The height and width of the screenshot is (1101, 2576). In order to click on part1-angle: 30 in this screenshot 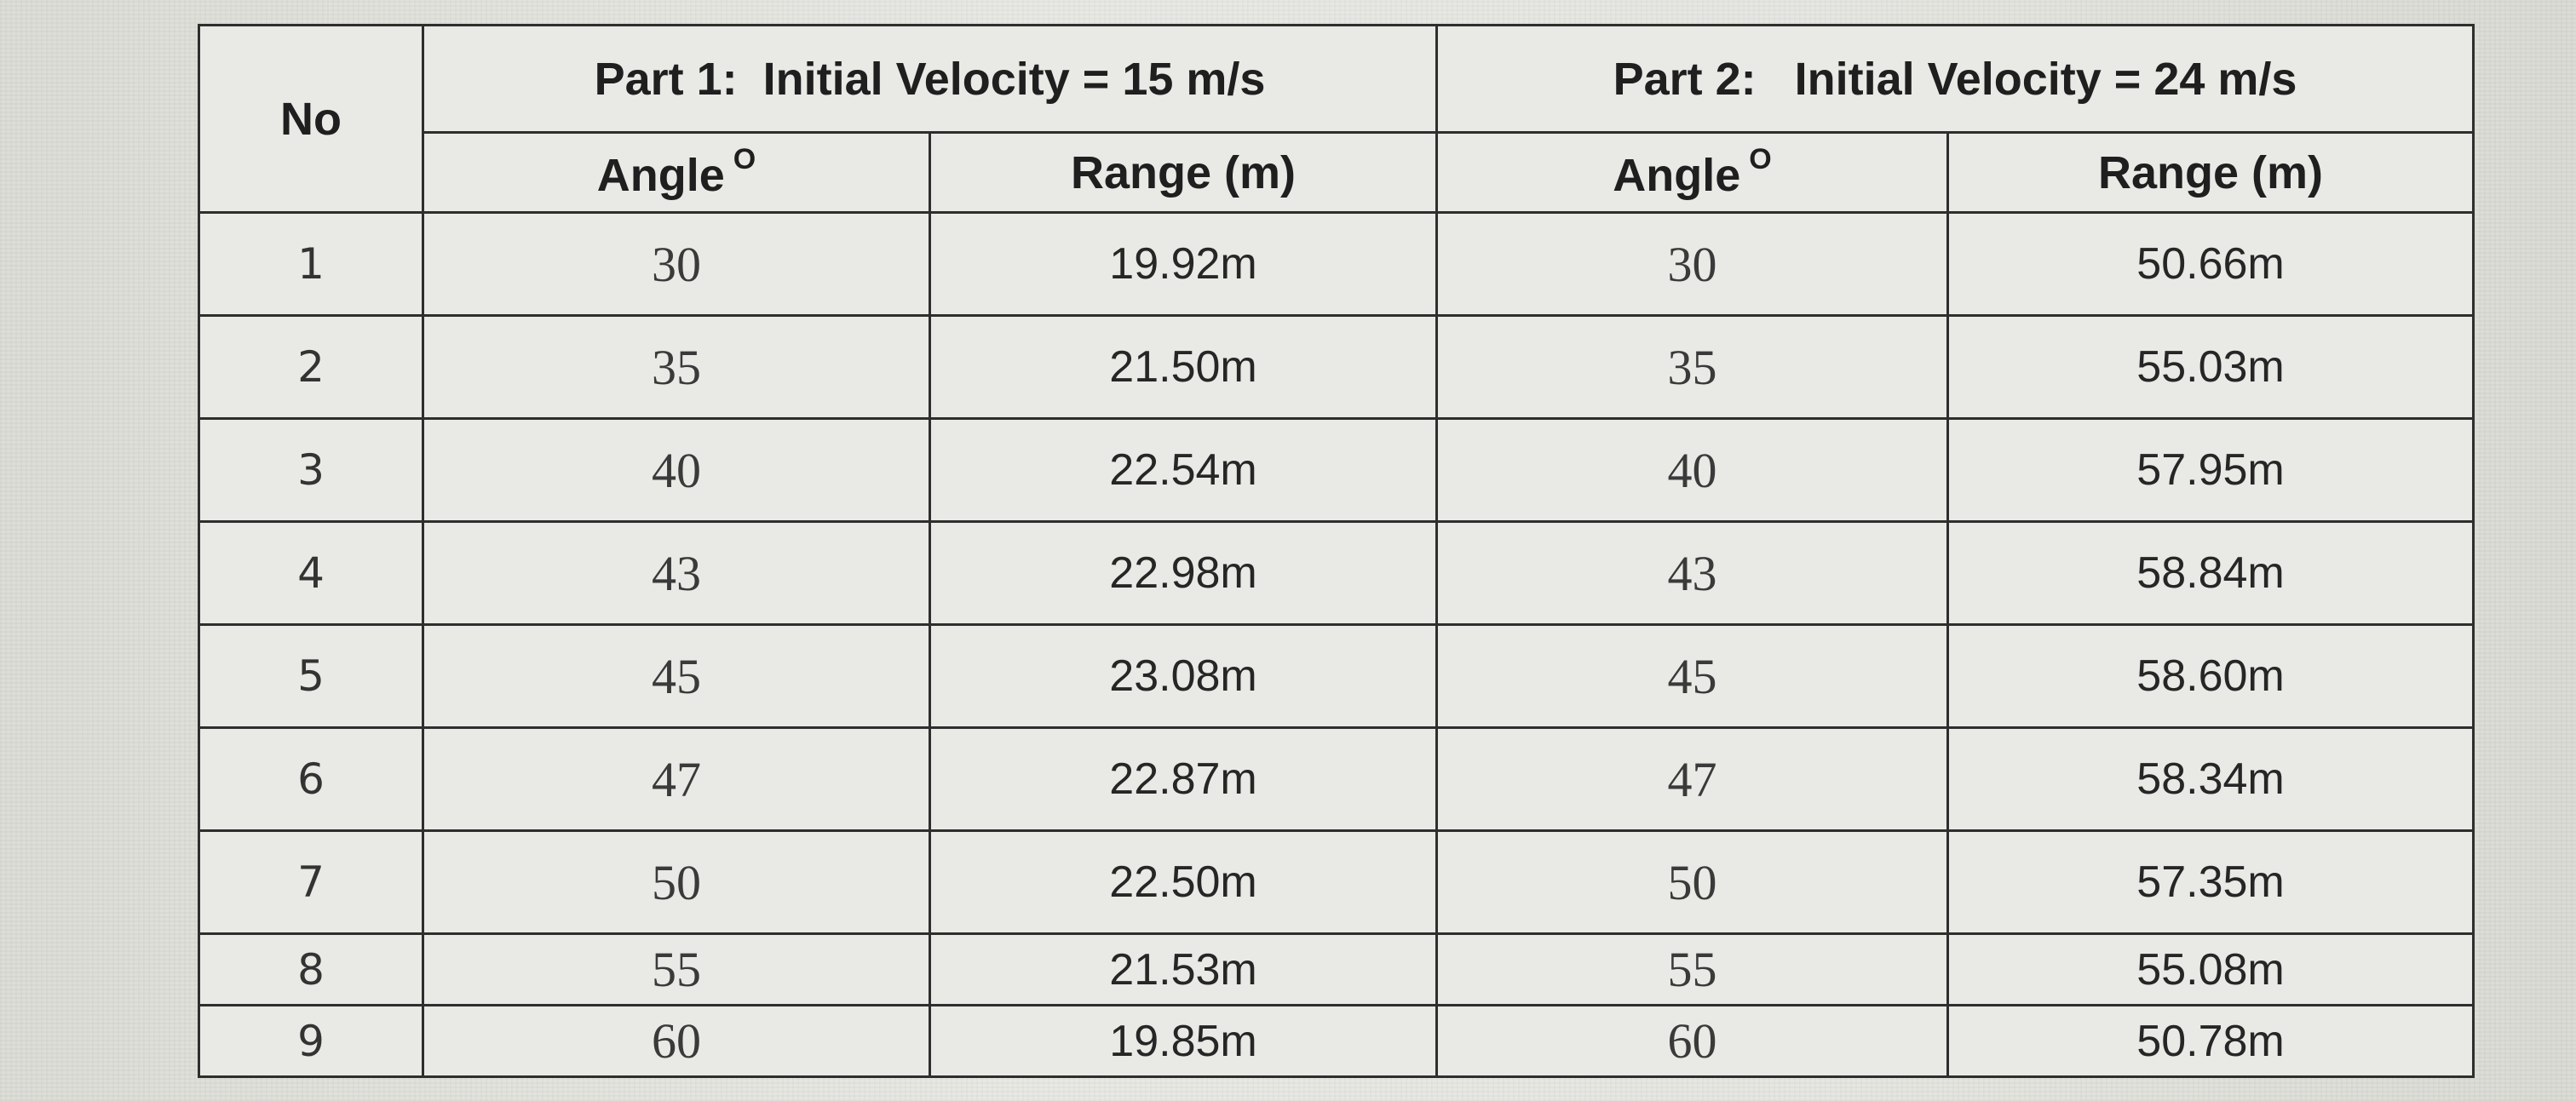, I will do `click(676, 264)`.